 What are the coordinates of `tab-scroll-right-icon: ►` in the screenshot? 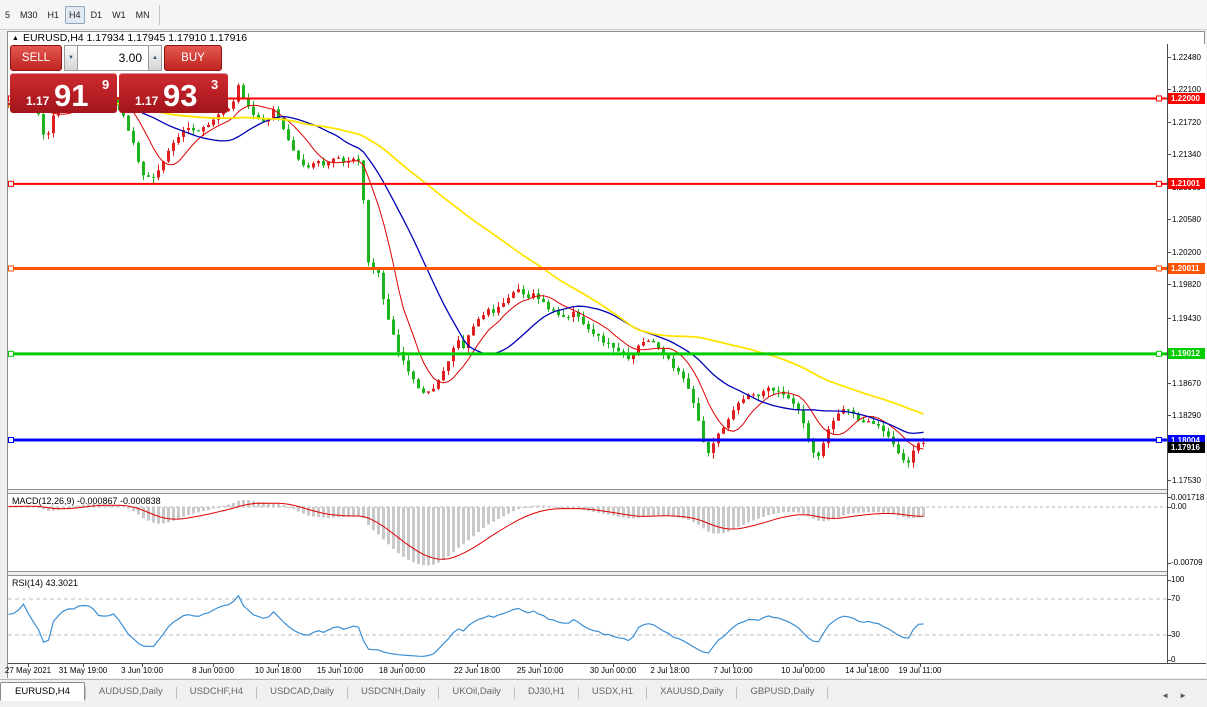 It's located at (1188, 695).